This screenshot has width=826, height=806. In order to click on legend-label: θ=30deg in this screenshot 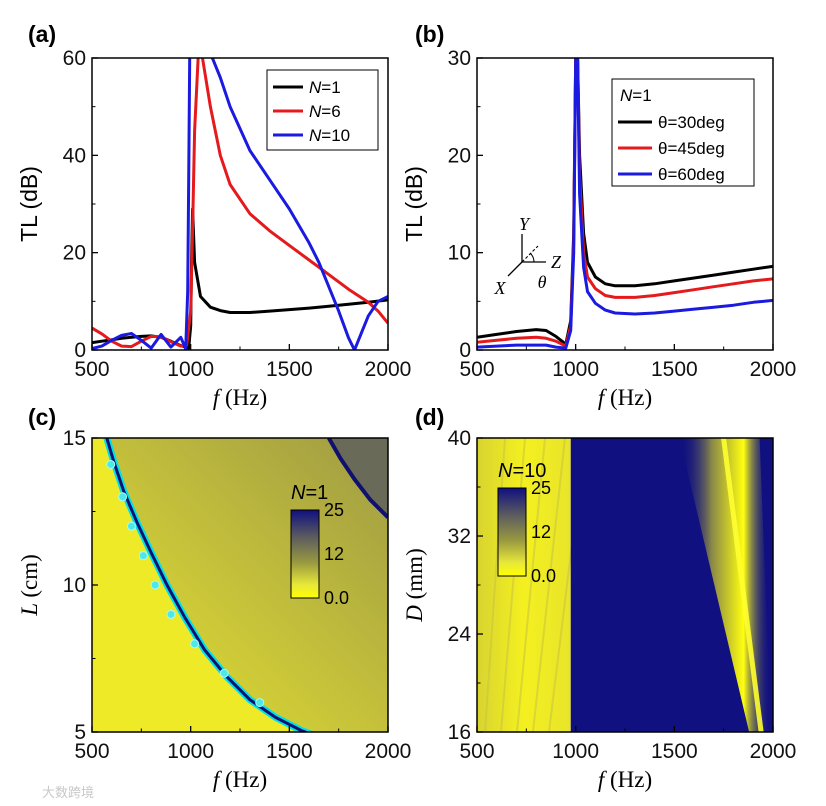, I will do `click(691, 122)`.